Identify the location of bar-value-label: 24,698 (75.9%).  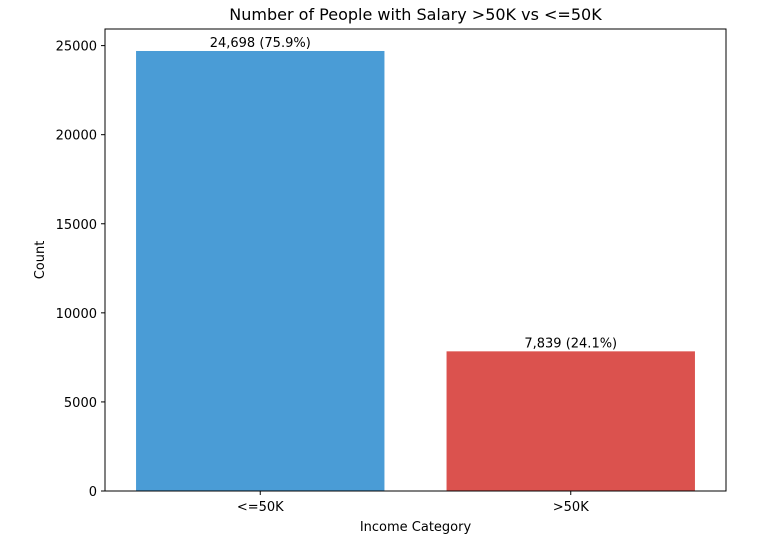
(260, 43).